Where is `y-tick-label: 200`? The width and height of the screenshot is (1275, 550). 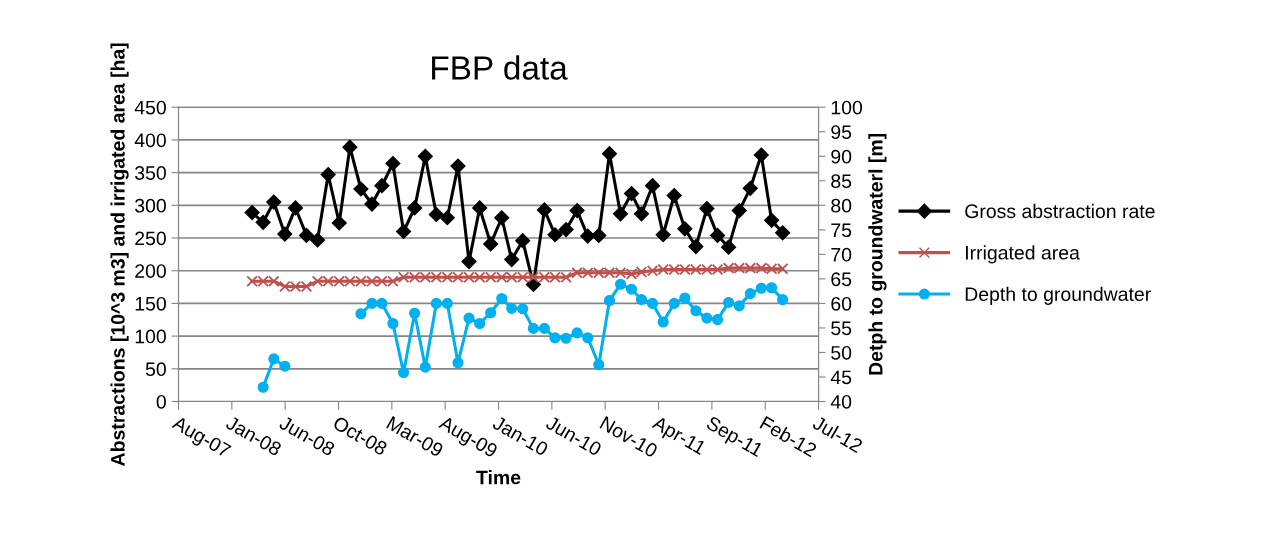 y-tick-label: 200 is located at coordinates (150, 271).